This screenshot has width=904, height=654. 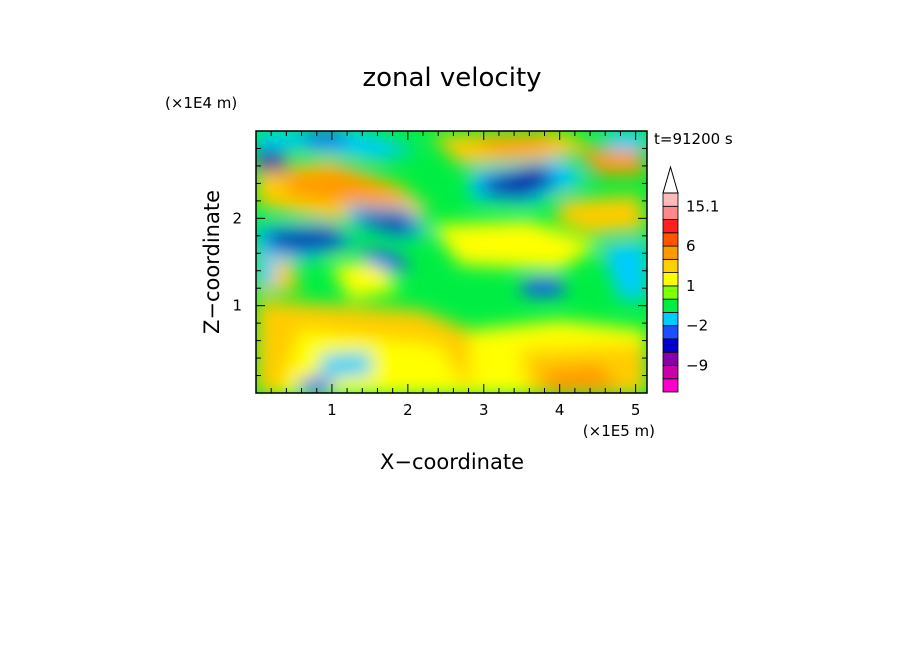 What do you see at coordinates (332, 410) in the screenshot?
I see `x-tick-label: 1` at bounding box center [332, 410].